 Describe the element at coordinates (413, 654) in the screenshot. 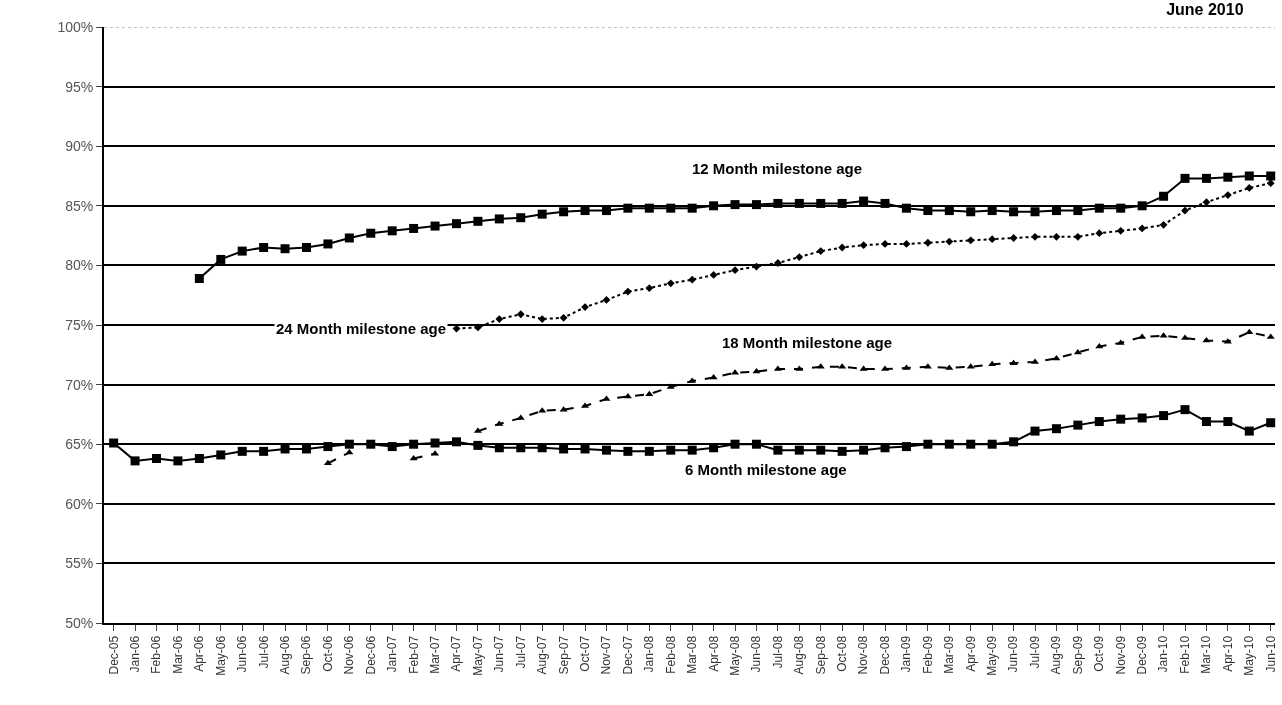

I see `x-tick-label: Feb-07` at that location.